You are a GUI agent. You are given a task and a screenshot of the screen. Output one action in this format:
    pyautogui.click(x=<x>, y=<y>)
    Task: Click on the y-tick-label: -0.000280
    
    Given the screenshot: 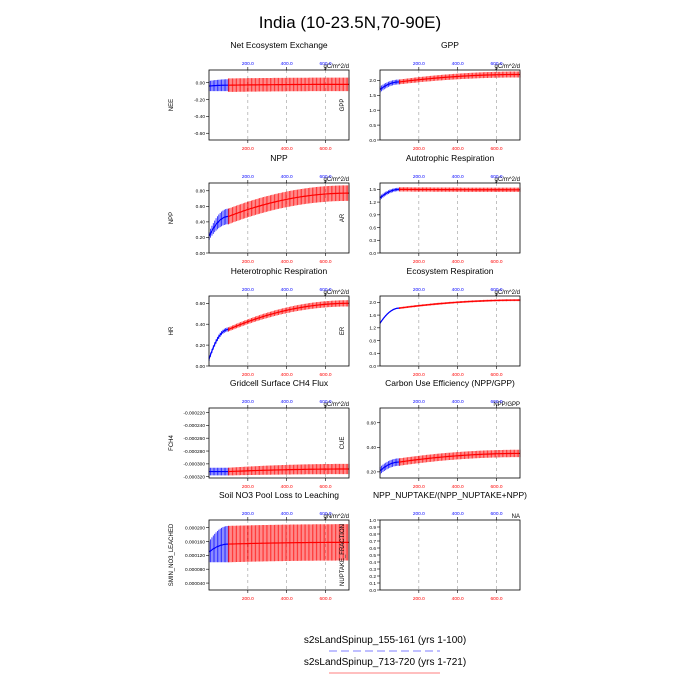 What is the action you would take?
    pyautogui.click(x=194, y=452)
    